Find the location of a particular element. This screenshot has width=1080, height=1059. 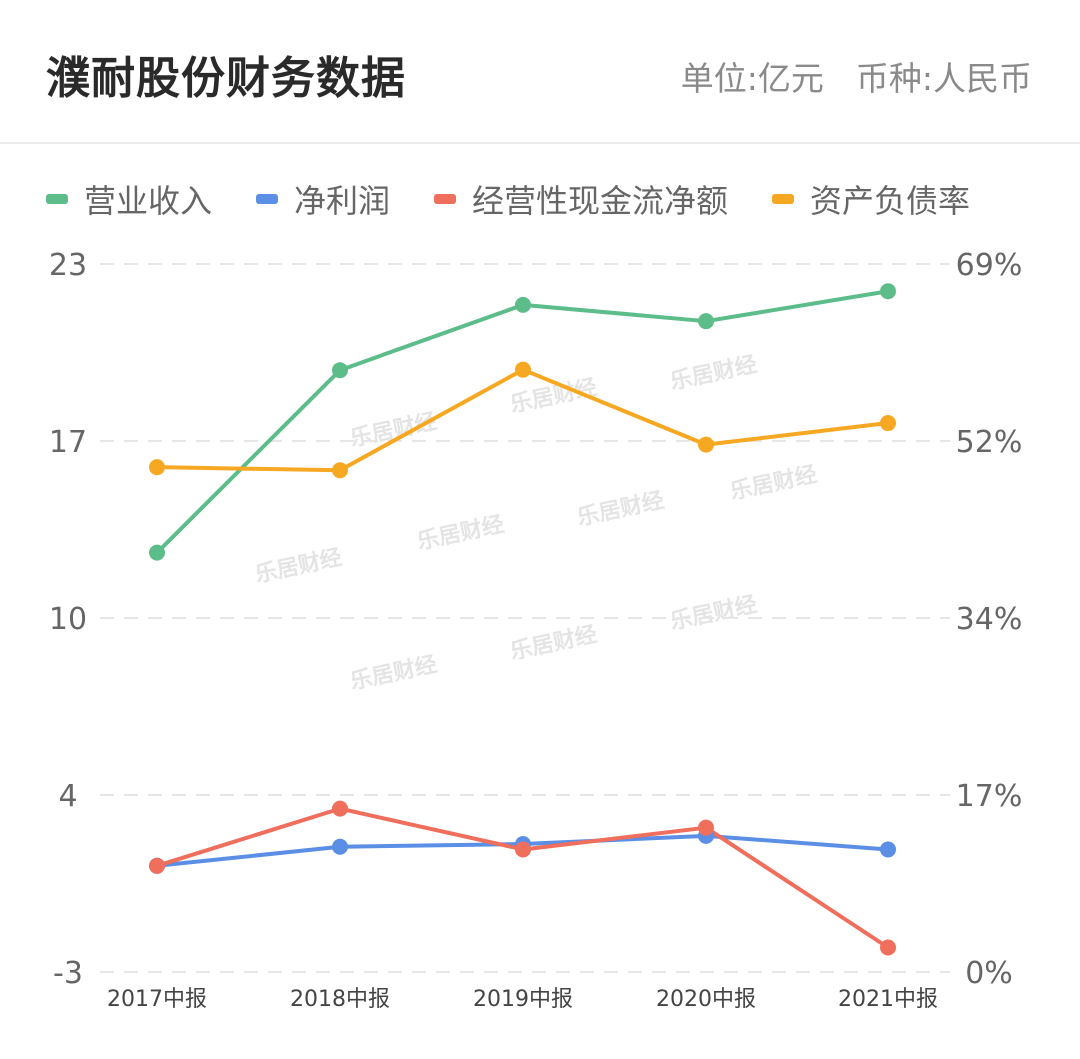

x-tick-label: 2017中报 is located at coordinates (157, 999).